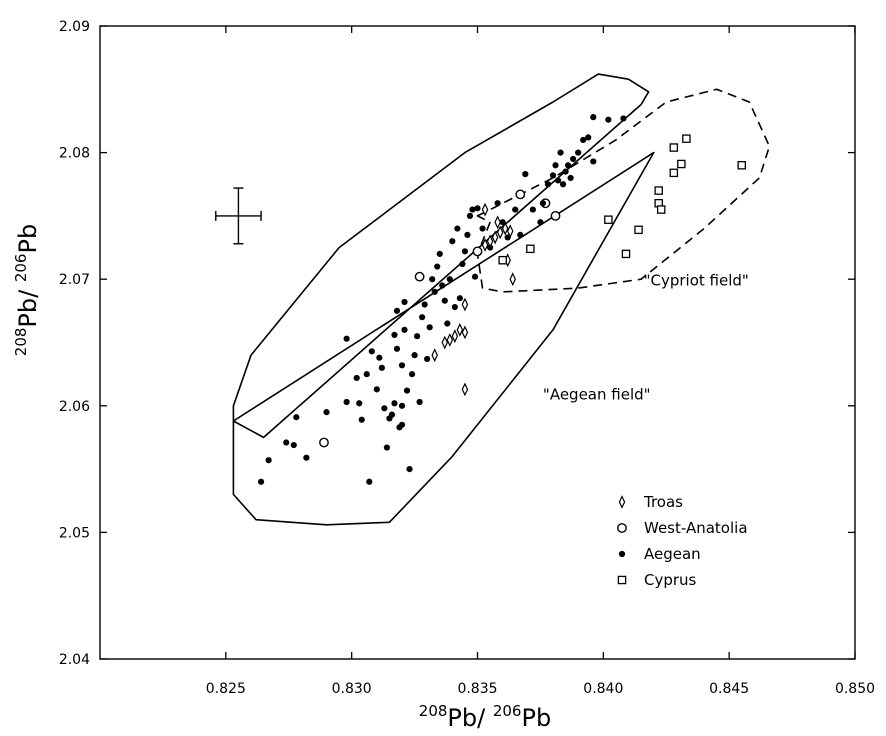 The width and height of the screenshot is (886, 736). Describe the element at coordinates (670, 580) in the screenshot. I see `legend-label-cyprus: Cyprus` at that location.